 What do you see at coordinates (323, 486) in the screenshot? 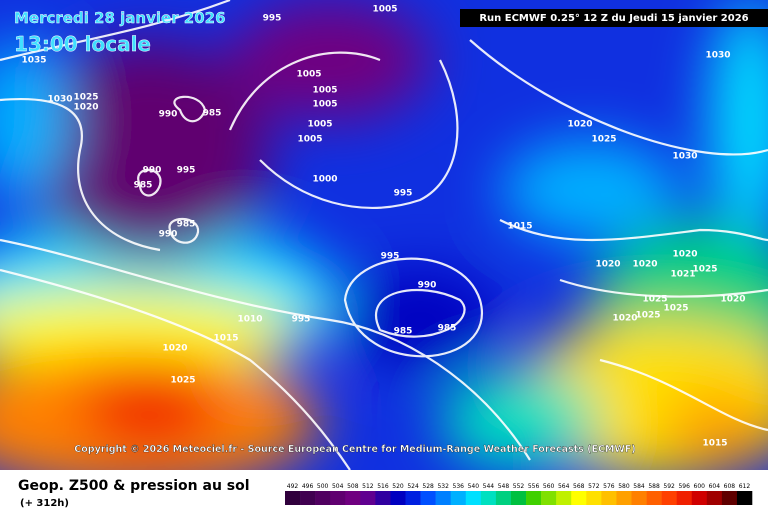
I see `colorbar-label: 500` at bounding box center [323, 486].